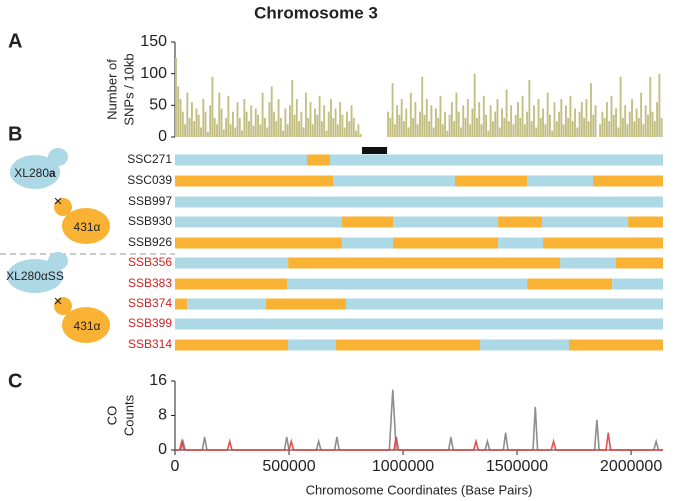  What do you see at coordinates (288, 466) in the screenshot?
I see `x-tick-label: 500000` at bounding box center [288, 466].